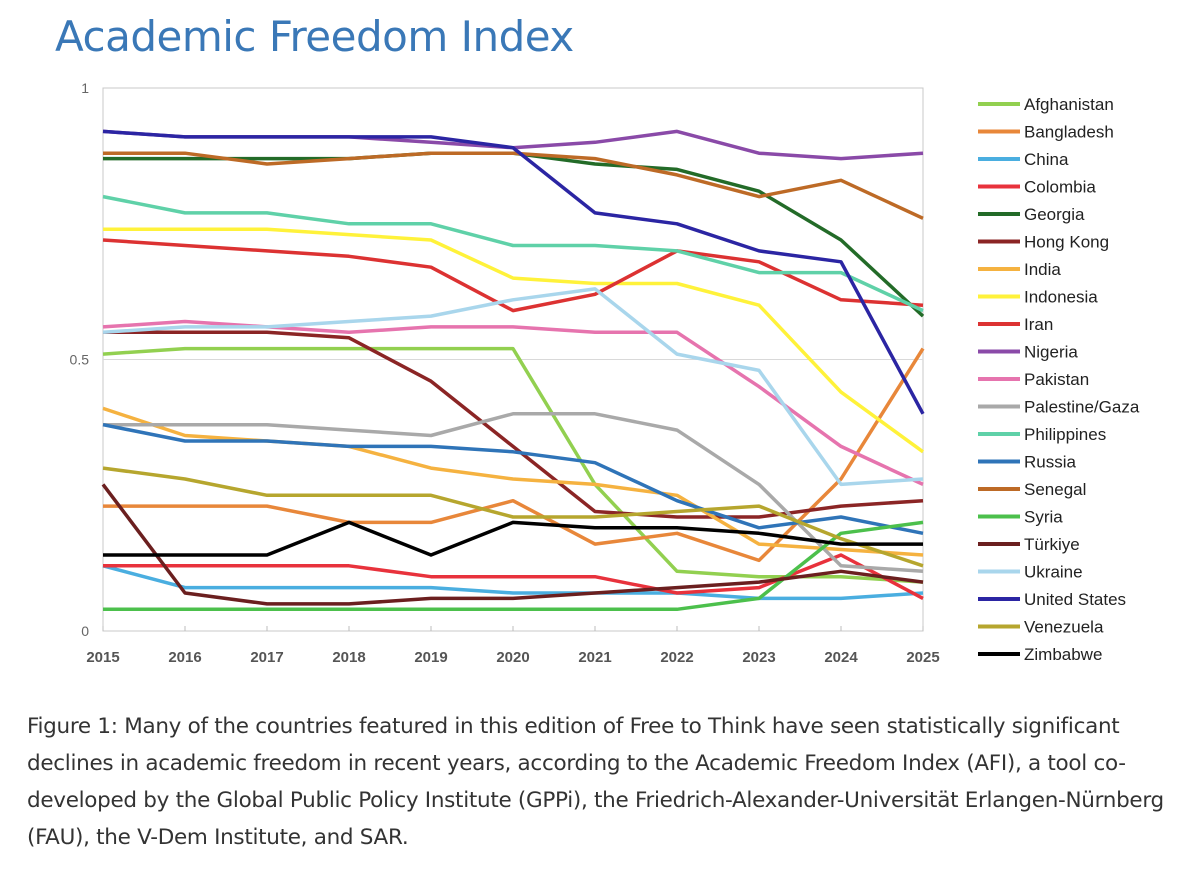 Image resolution: width=1200 pixels, height=883 pixels. Describe the element at coordinates (184, 657) in the screenshot. I see `x-tick-label: 2016` at that location.